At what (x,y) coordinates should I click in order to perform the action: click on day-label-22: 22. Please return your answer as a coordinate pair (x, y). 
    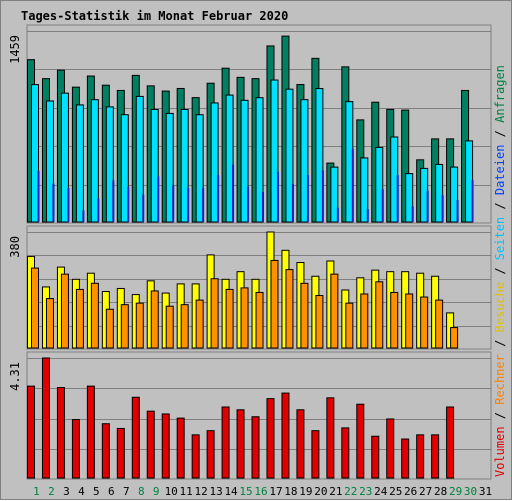
    Looking at the image, I should click on (350, 491).